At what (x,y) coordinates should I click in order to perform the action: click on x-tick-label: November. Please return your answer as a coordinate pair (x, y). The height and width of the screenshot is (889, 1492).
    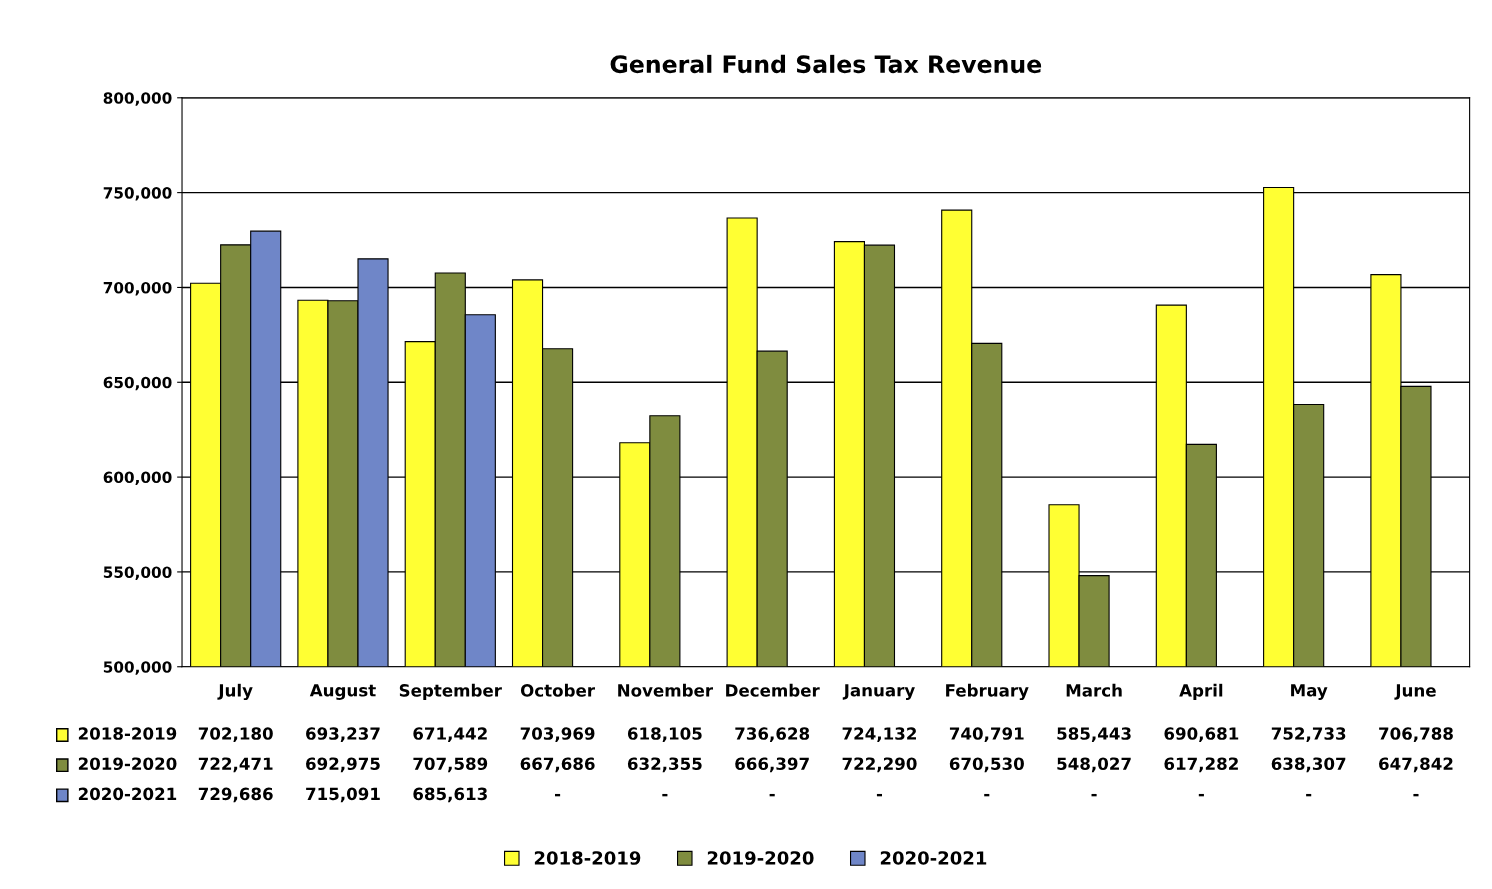
    Looking at the image, I should click on (666, 690).